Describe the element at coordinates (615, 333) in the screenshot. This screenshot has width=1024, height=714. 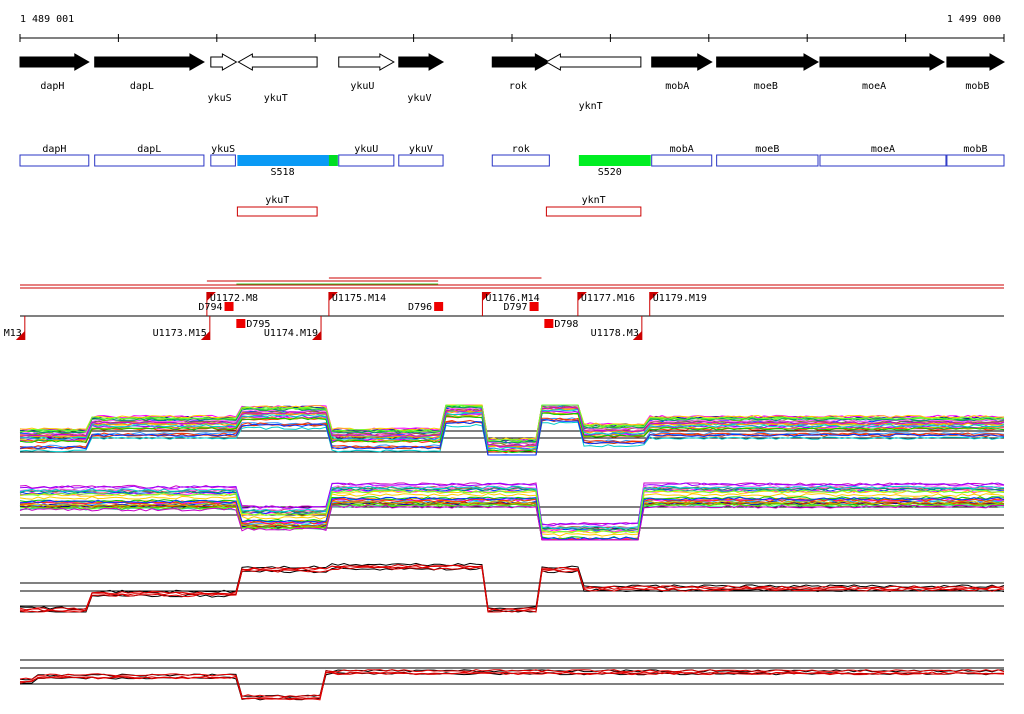
I see `segment-label: U1178.M3` at that location.